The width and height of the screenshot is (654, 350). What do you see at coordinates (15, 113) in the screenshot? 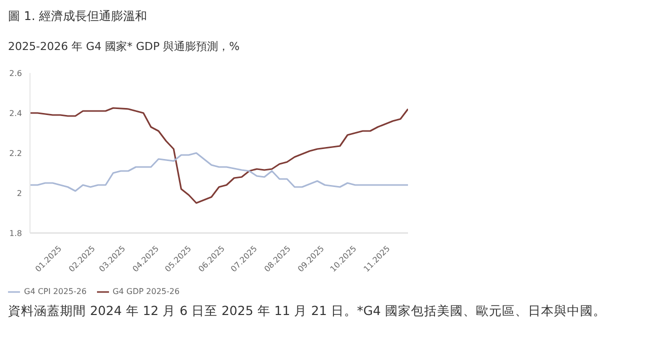
I see `y-tick-label: 2.4` at bounding box center [15, 113].